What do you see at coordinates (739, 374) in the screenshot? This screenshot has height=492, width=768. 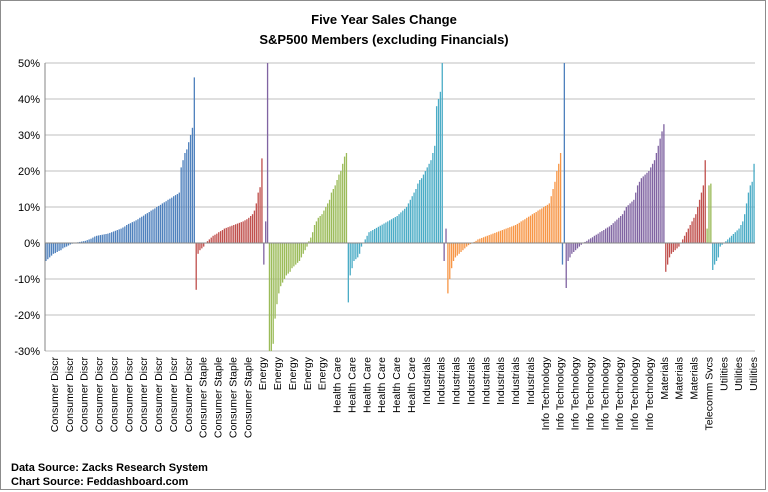 I see `x-category-label: Utilities` at bounding box center [739, 374].